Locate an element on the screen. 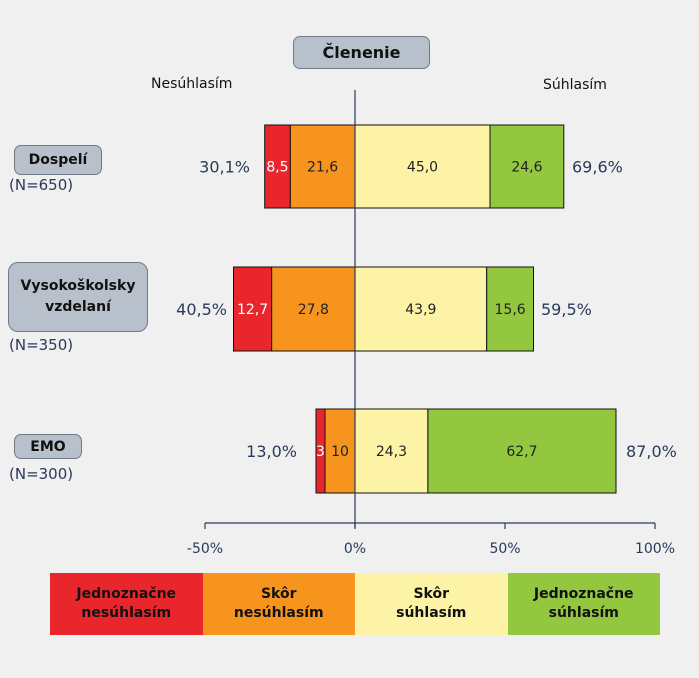  bar-label-0-series-0: 8,5 is located at coordinates (277, 168).